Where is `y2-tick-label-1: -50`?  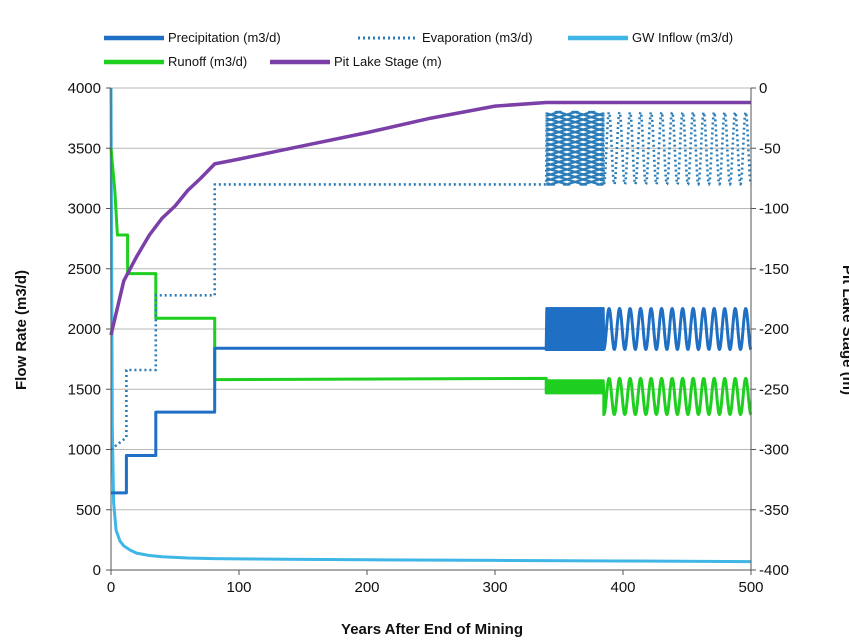 y2-tick-label-1: -50 is located at coordinates (770, 148).